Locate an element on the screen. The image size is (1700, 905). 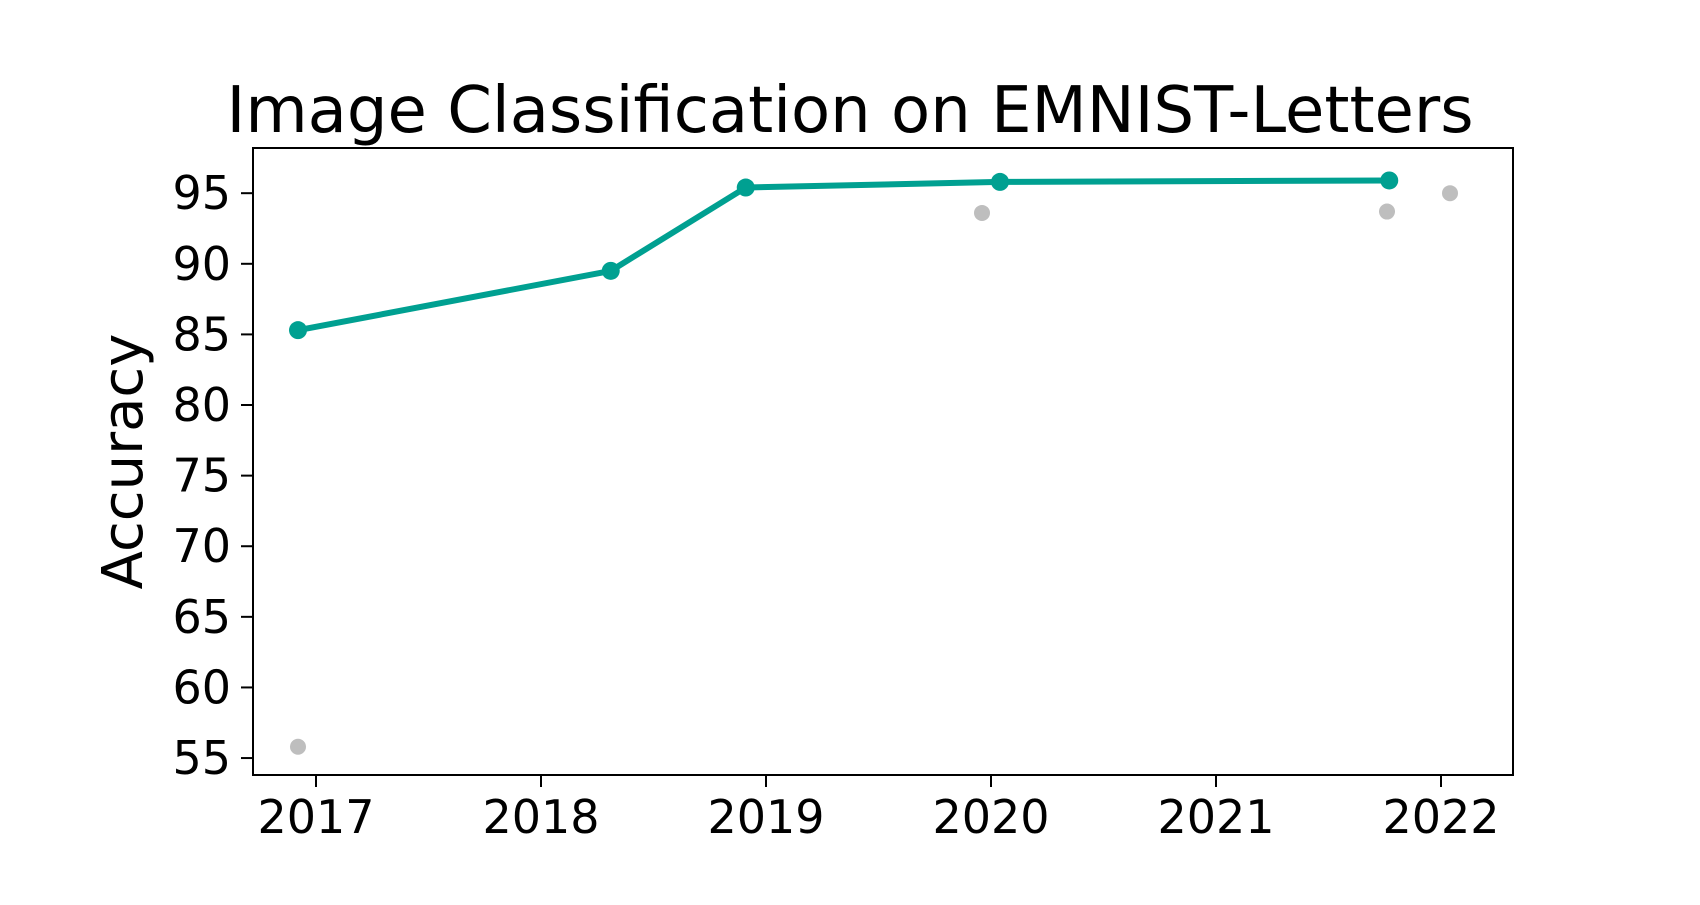
y-tick-label: 95 is located at coordinates (201, 193).